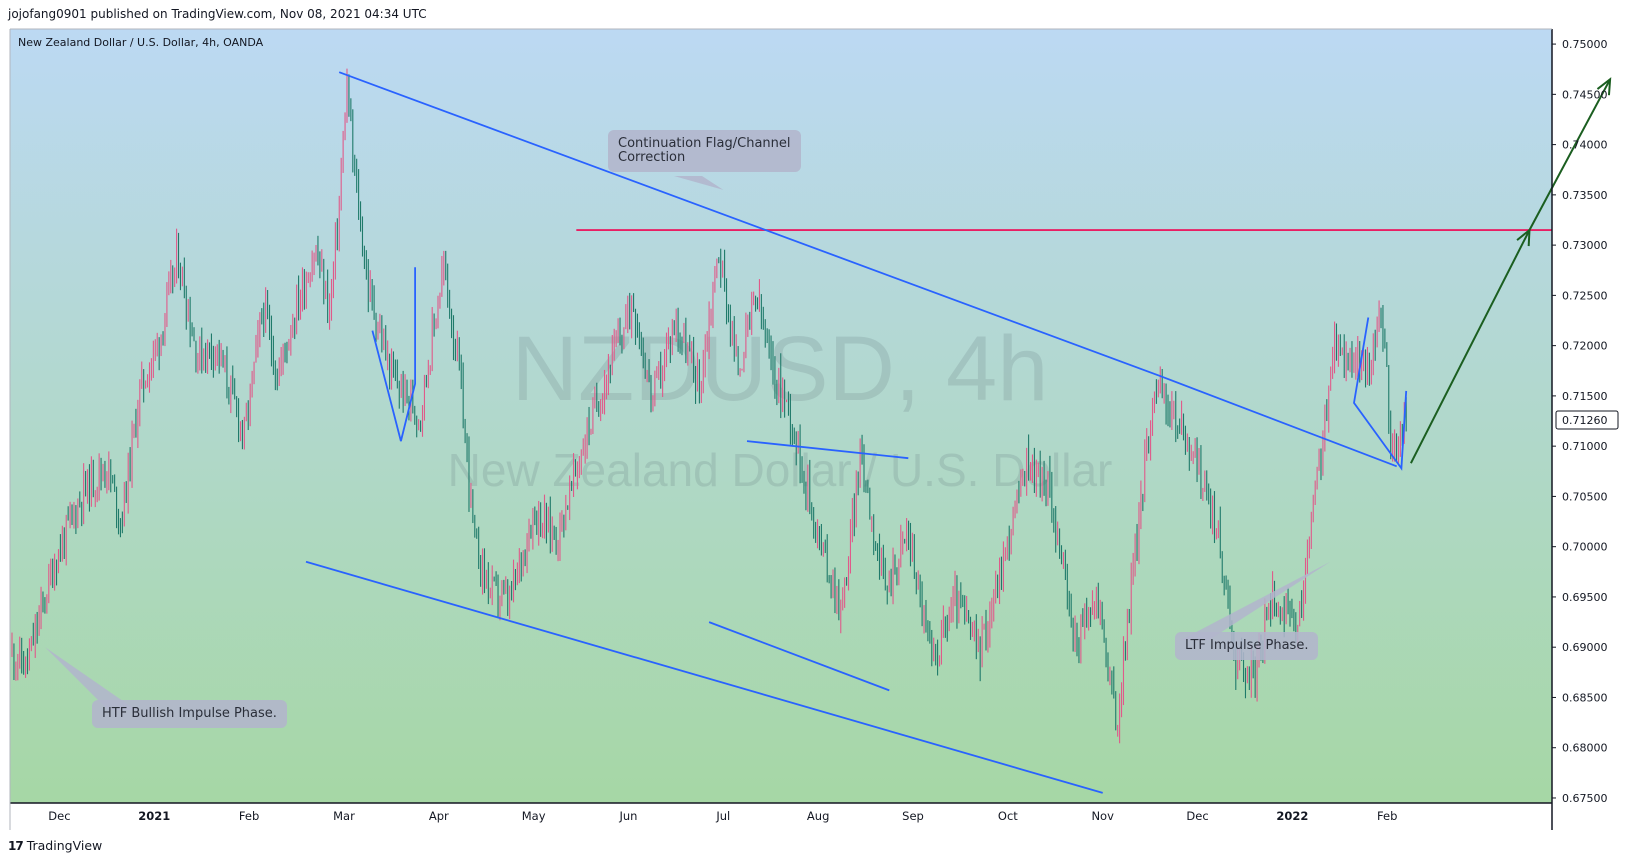 This screenshot has width=1627, height=865. What do you see at coordinates (1604, 86) in the screenshot?
I see `projection-arrowhead-top` at bounding box center [1604, 86].